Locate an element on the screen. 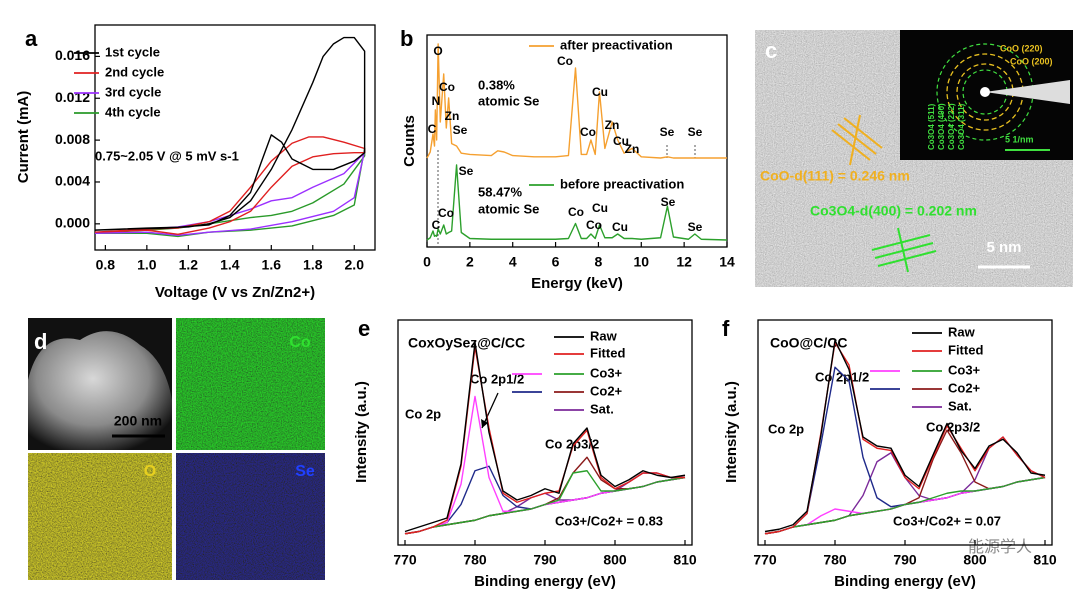 The width and height of the screenshot is (1080, 602). legend-label: 1st cycle is located at coordinates (132, 51).